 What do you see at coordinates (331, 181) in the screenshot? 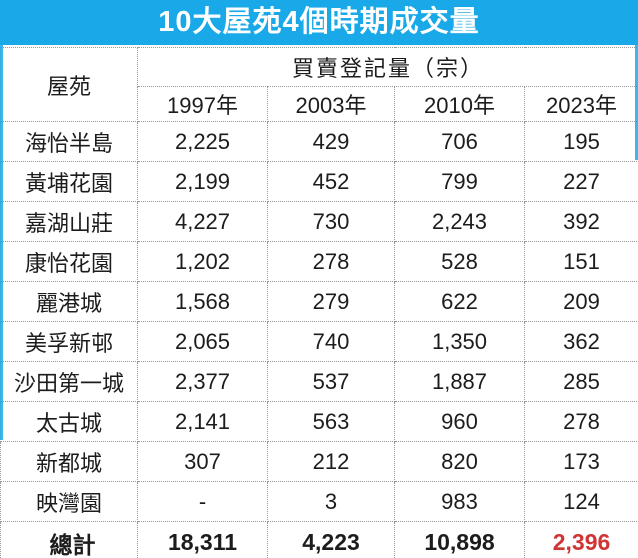
I see `value-cell: 452` at bounding box center [331, 181].